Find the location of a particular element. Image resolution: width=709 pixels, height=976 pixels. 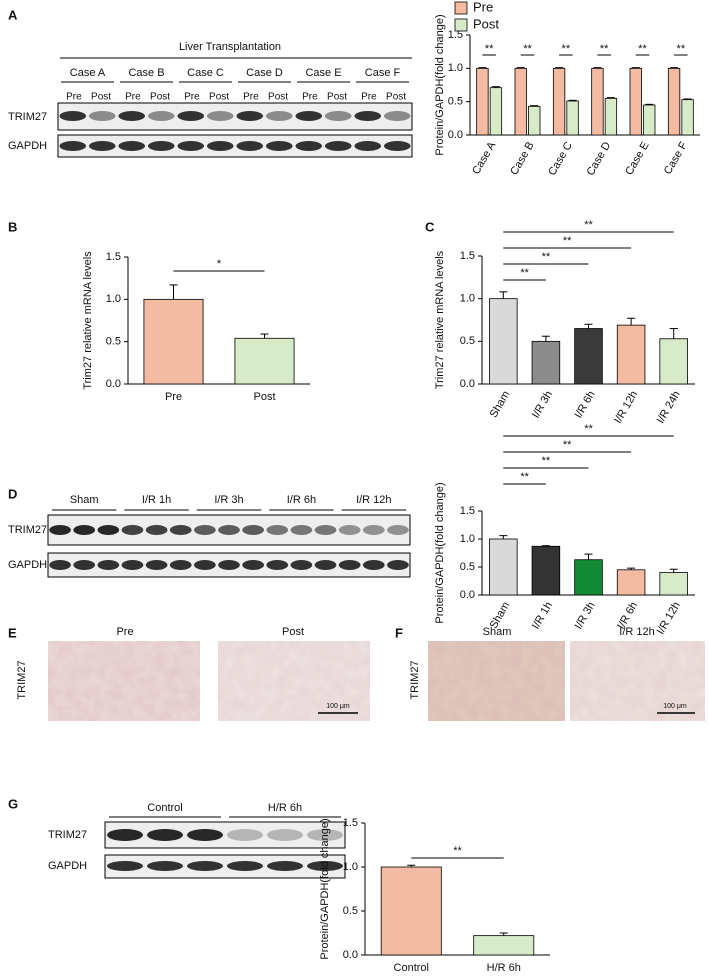

case-label: Case A is located at coordinates (88, 73).